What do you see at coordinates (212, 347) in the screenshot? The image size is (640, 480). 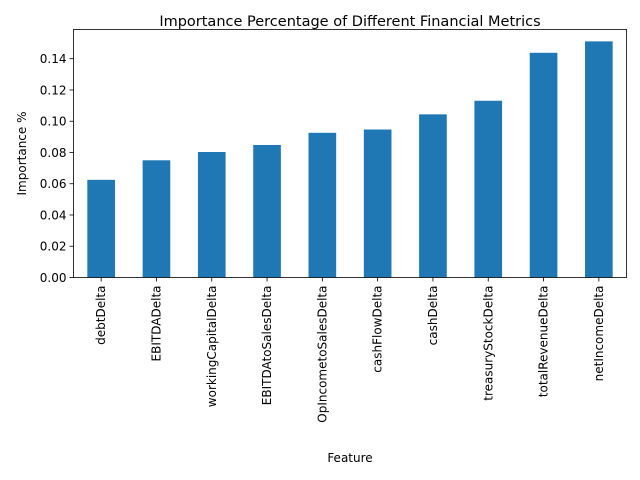 I see `x-tick-label: workingCapitalDelta` at bounding box center [212, 347].